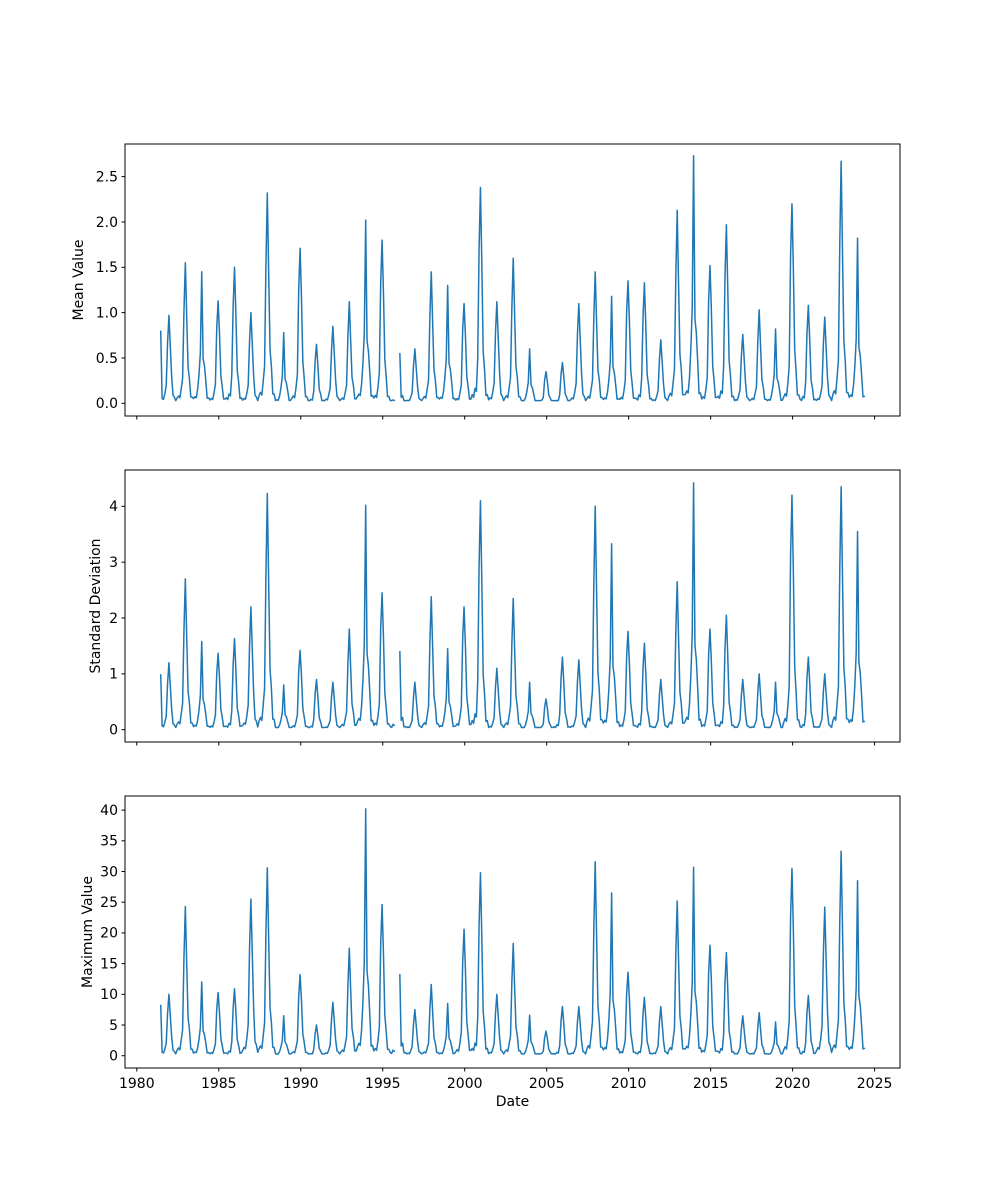 The image size is (1000, 1200). I want to click on y-tick-label: 10, so click(109, 995).